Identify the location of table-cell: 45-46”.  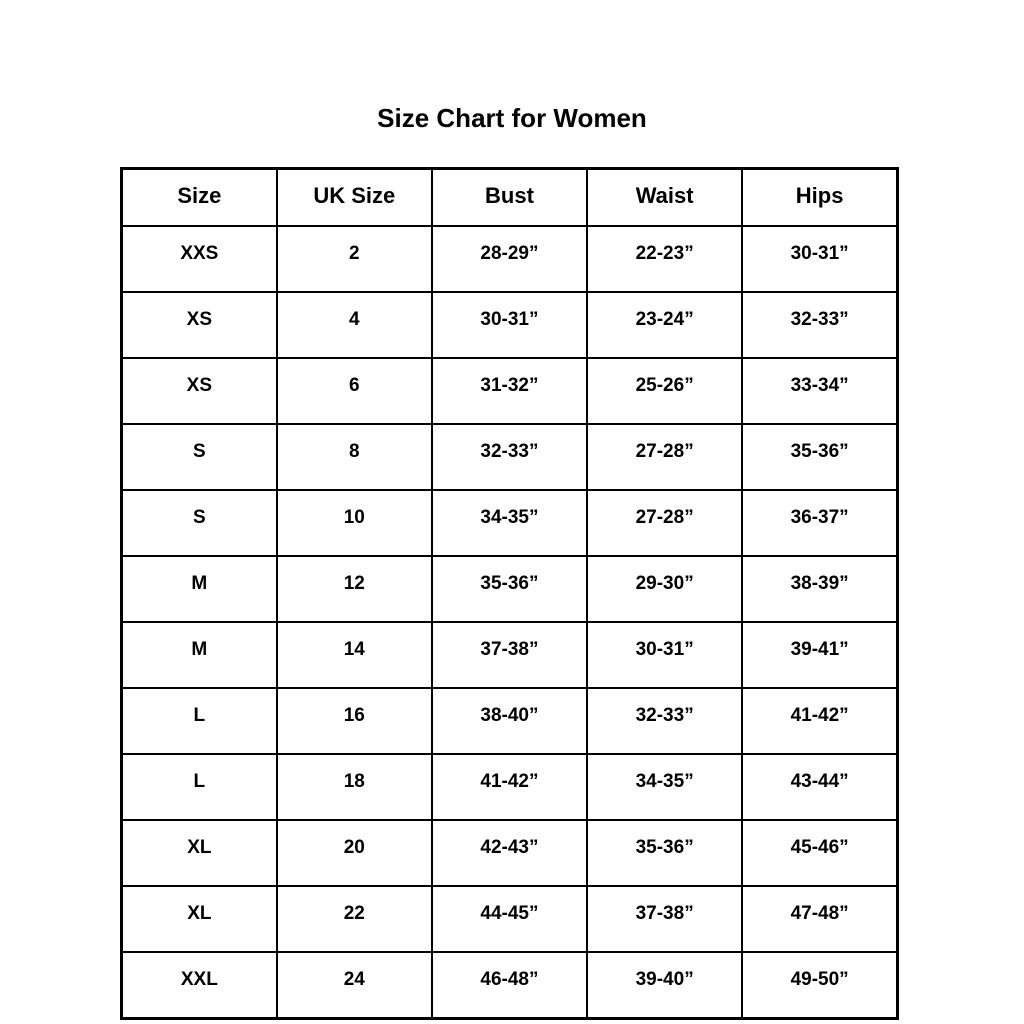
(820, 853).